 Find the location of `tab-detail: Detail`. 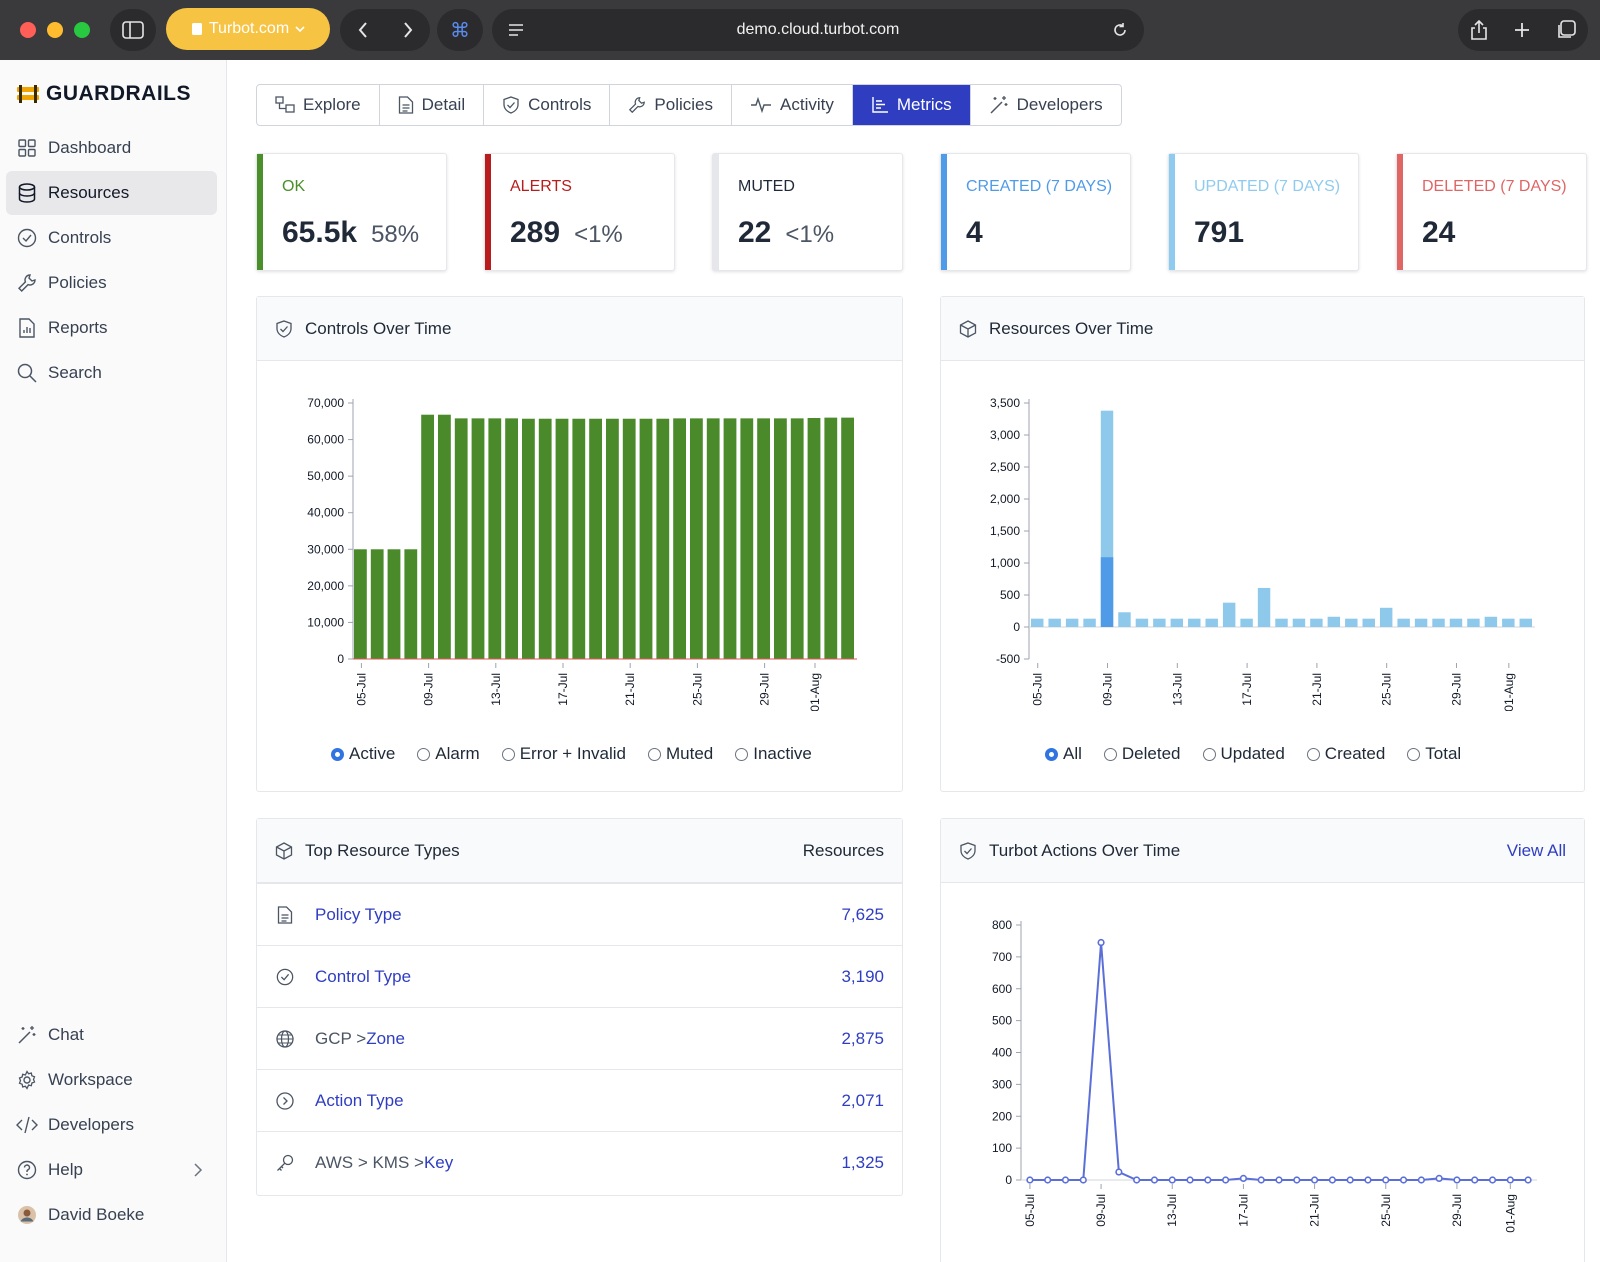

tab-detail: Detail is located at coordinates (432, 105).